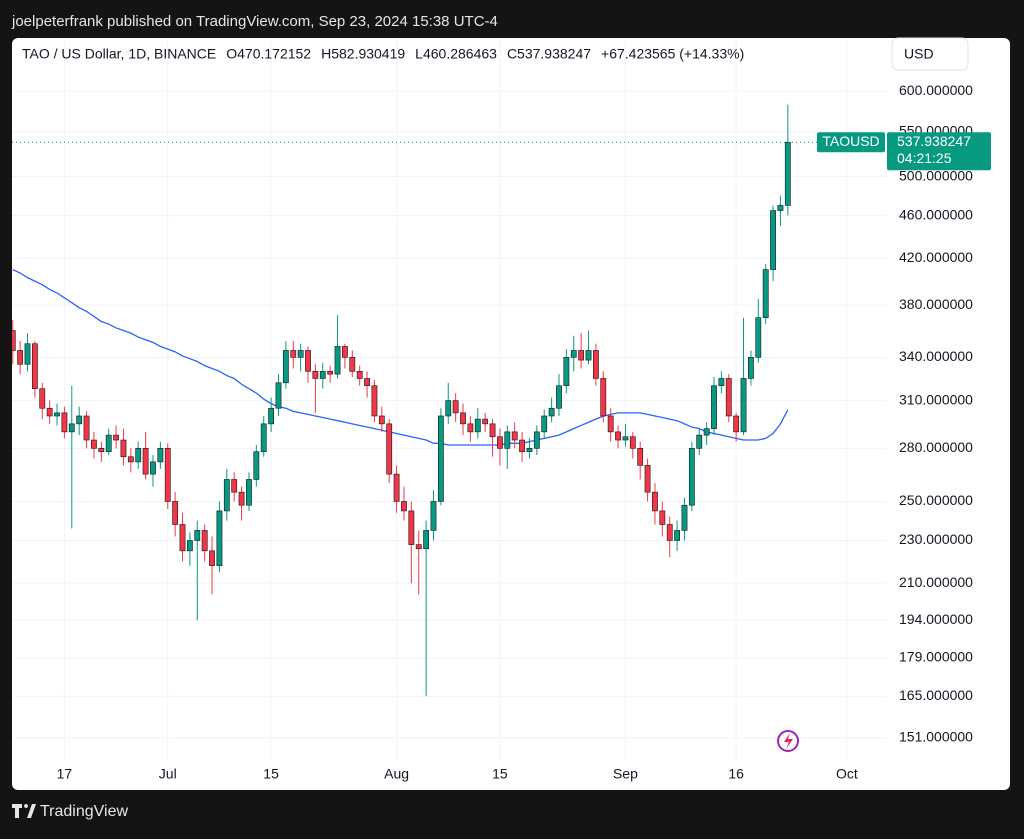 The height and width of the screenshot is (839, 1024). What do you see at coordinates (936, 736) in the screenshot?
I see `y-tick-label: 151.000000` at bounding box center [936, 736].